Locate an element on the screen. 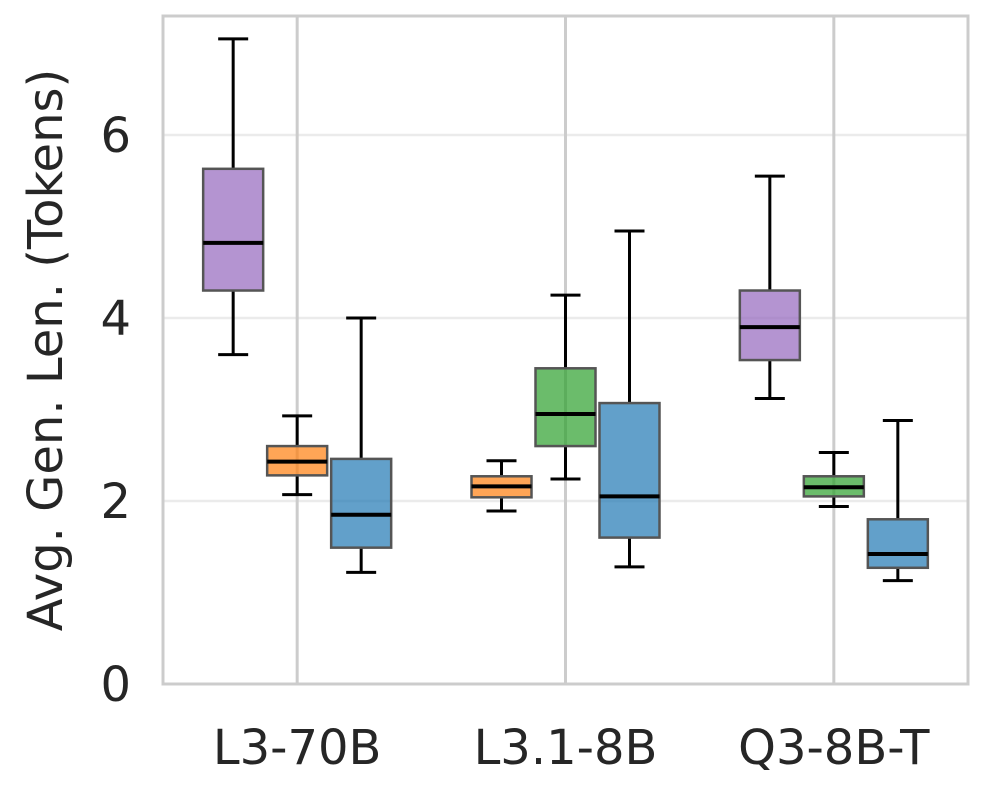  y-tick-label: 6 is located at coordinates (115, 136).